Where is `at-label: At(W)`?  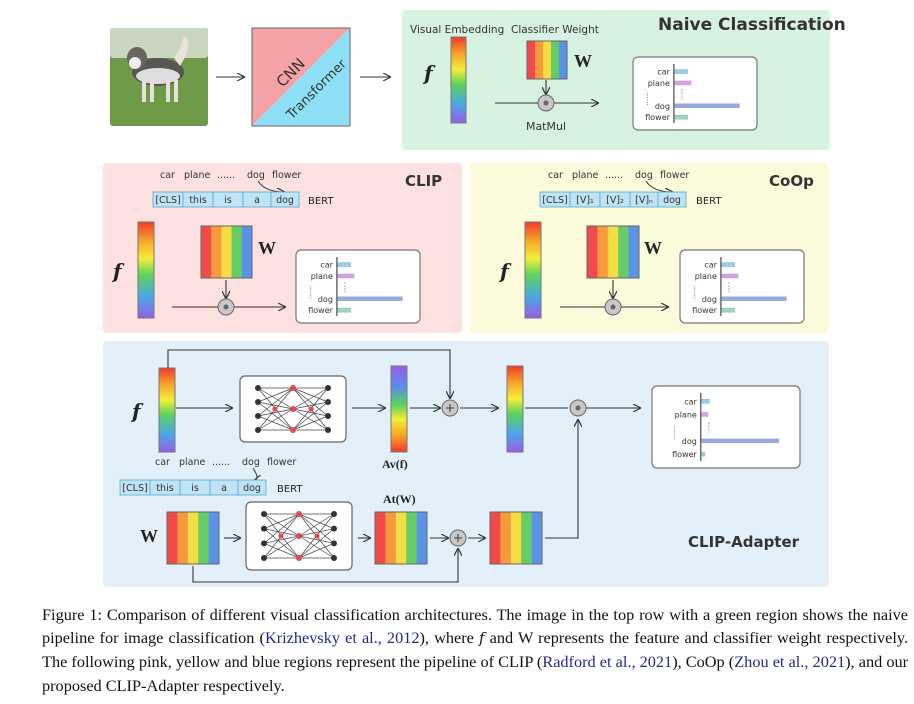 at-label: At(W) is located at coordinates (399, 499).